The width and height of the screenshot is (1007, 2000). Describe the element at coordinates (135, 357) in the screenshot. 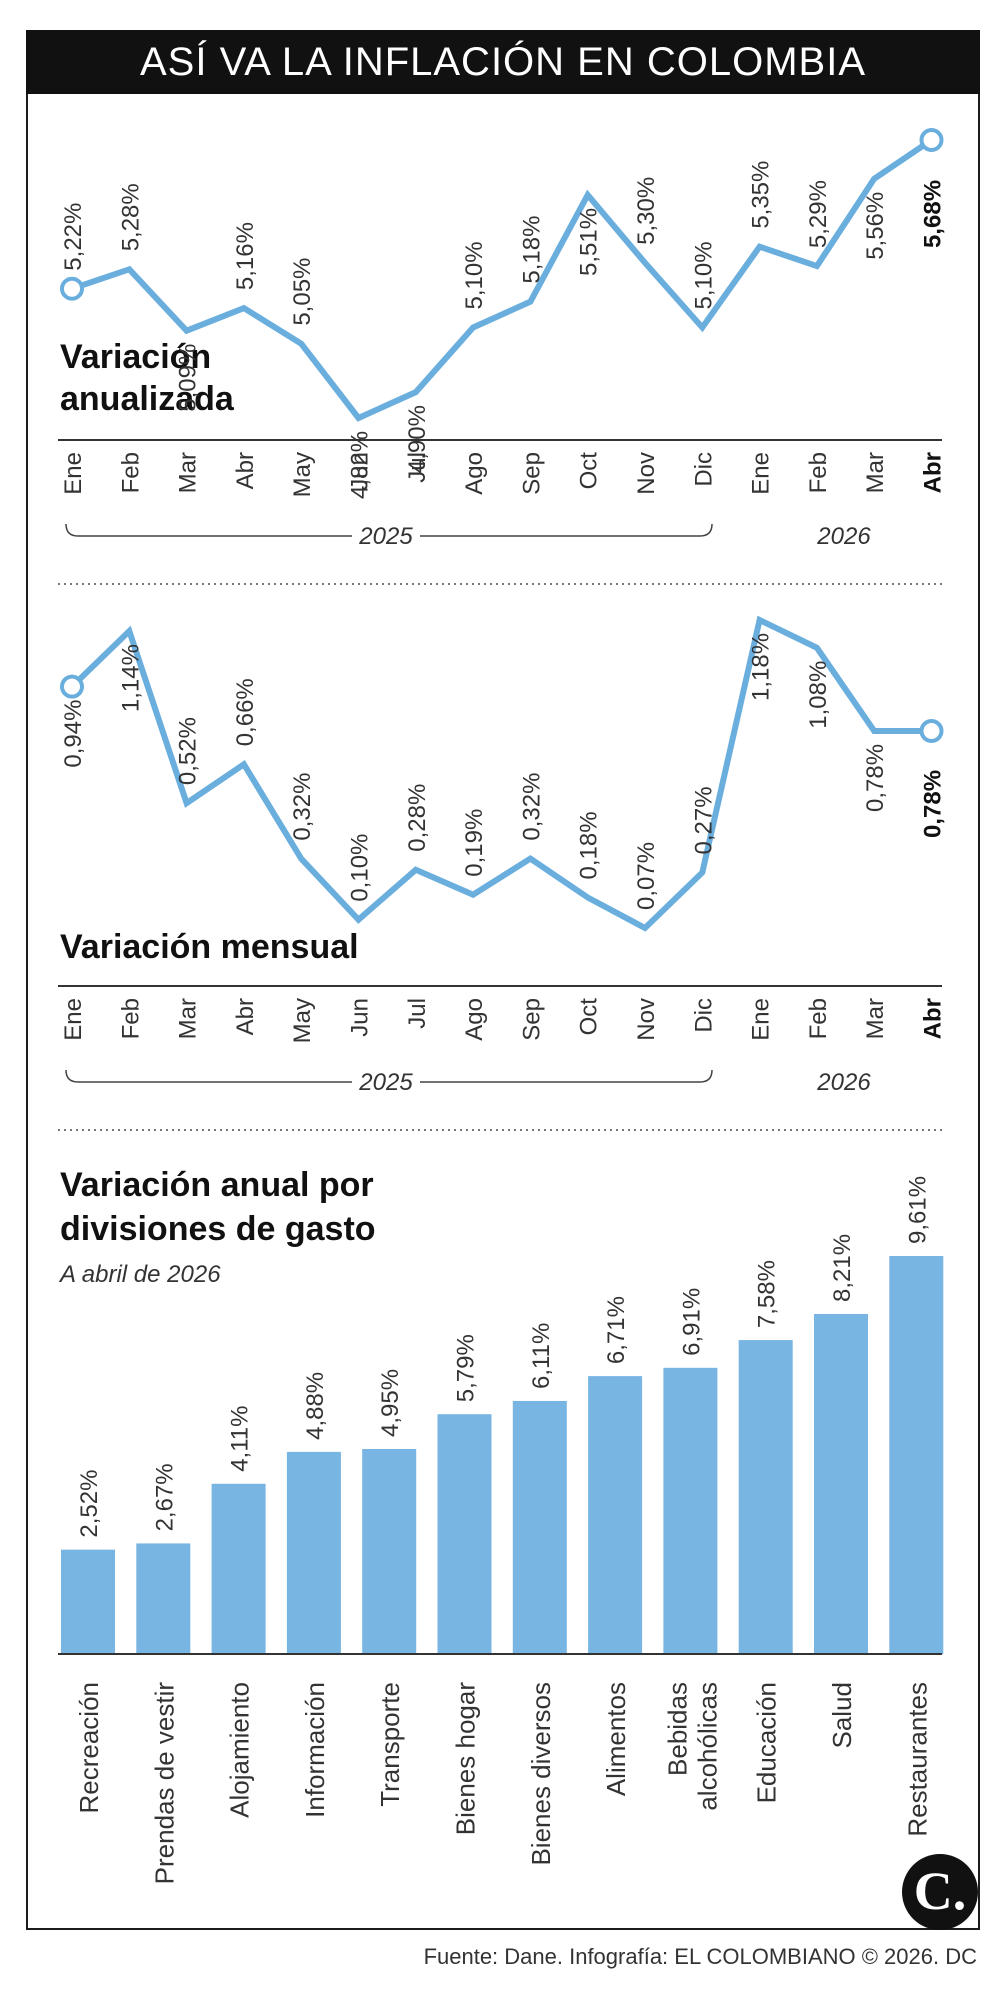

I see `chart1-title: Variación` at that location.